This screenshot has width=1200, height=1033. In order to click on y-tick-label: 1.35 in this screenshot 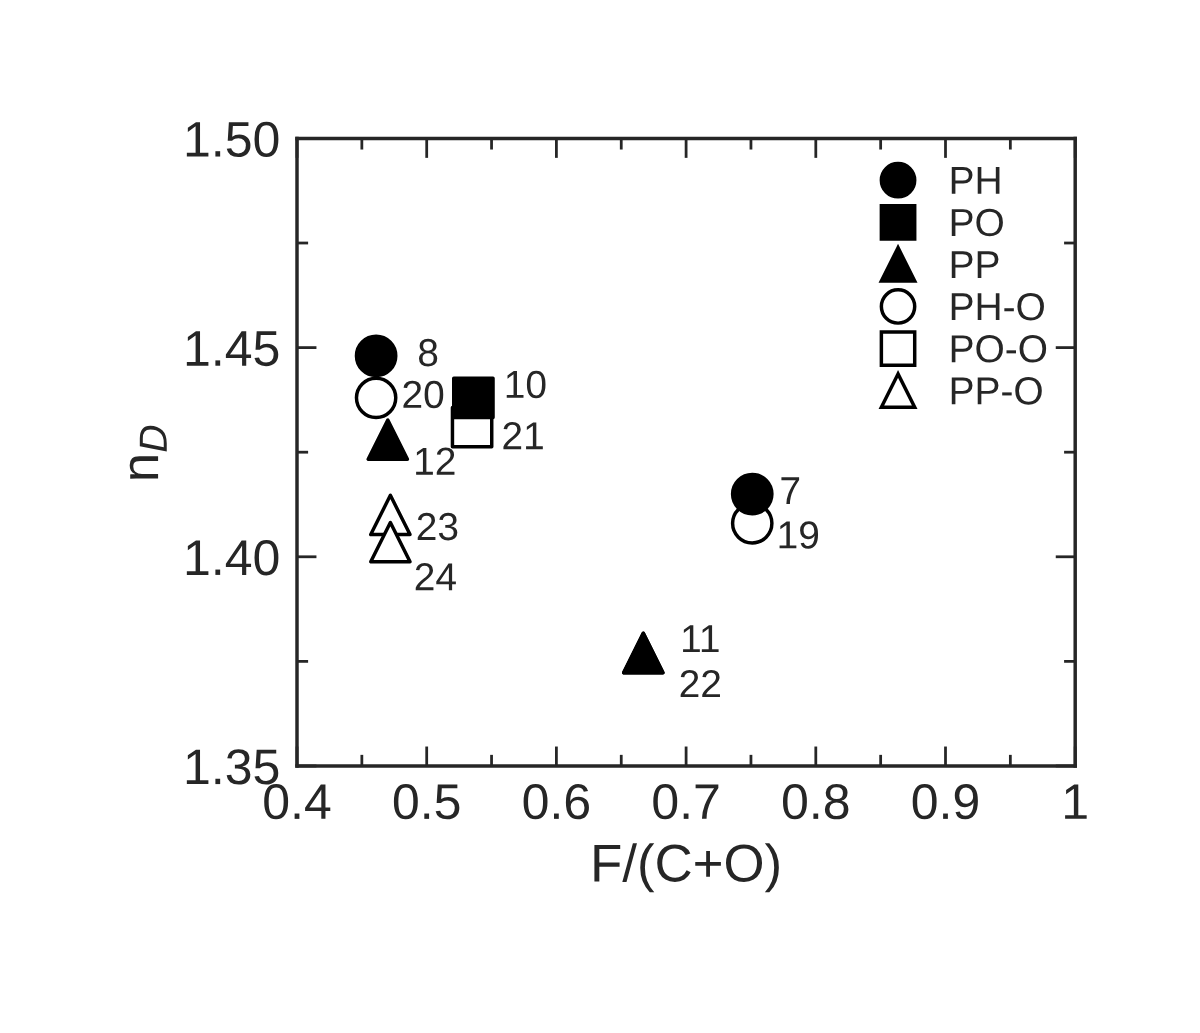, I will do `click(232, 767)`.